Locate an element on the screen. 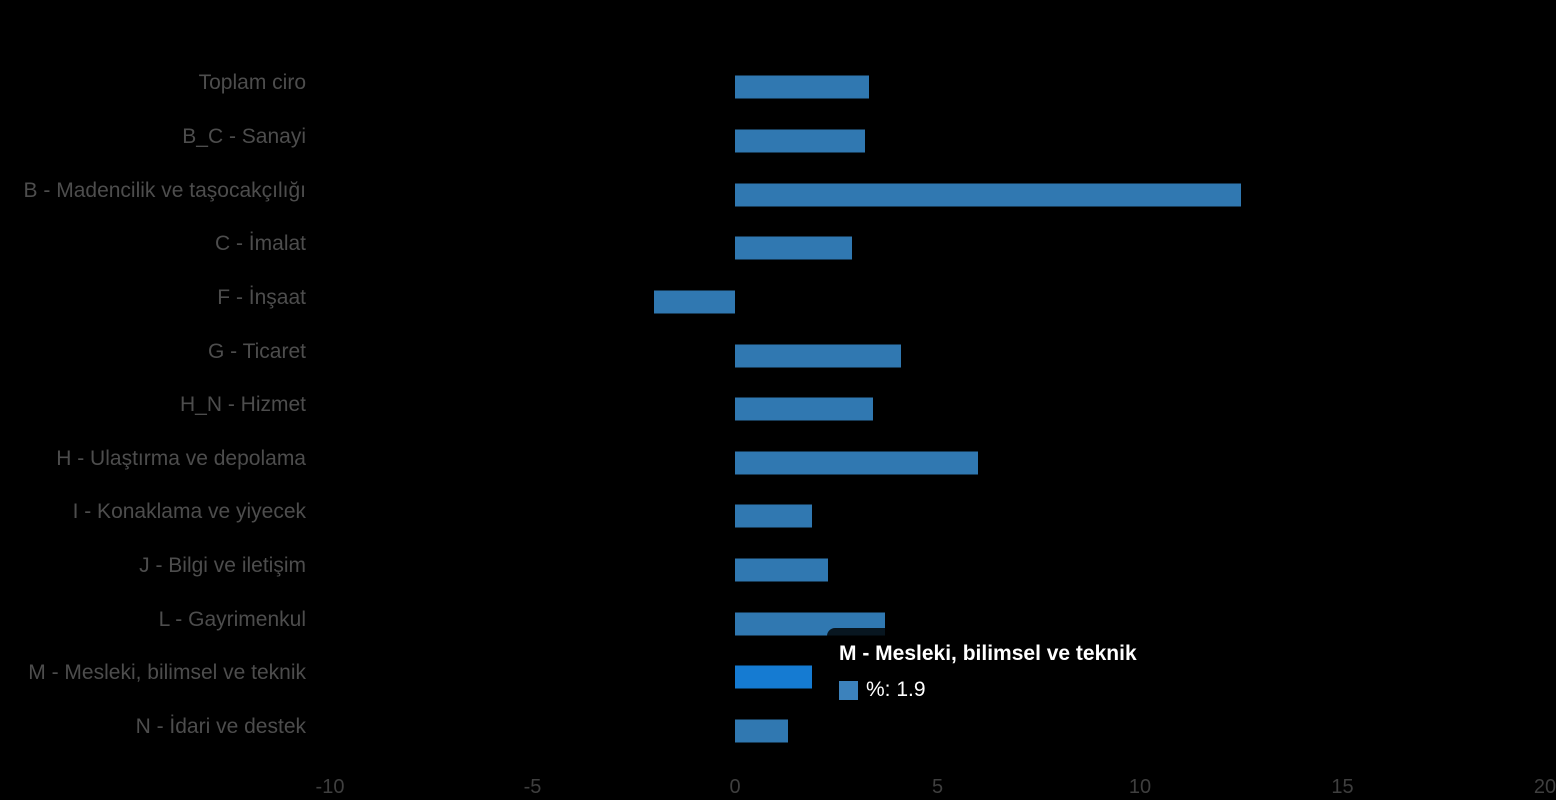 The width and height of the screenshot is (1556, 800). x-tick-label: 5 is located at coordinates (937, 787).